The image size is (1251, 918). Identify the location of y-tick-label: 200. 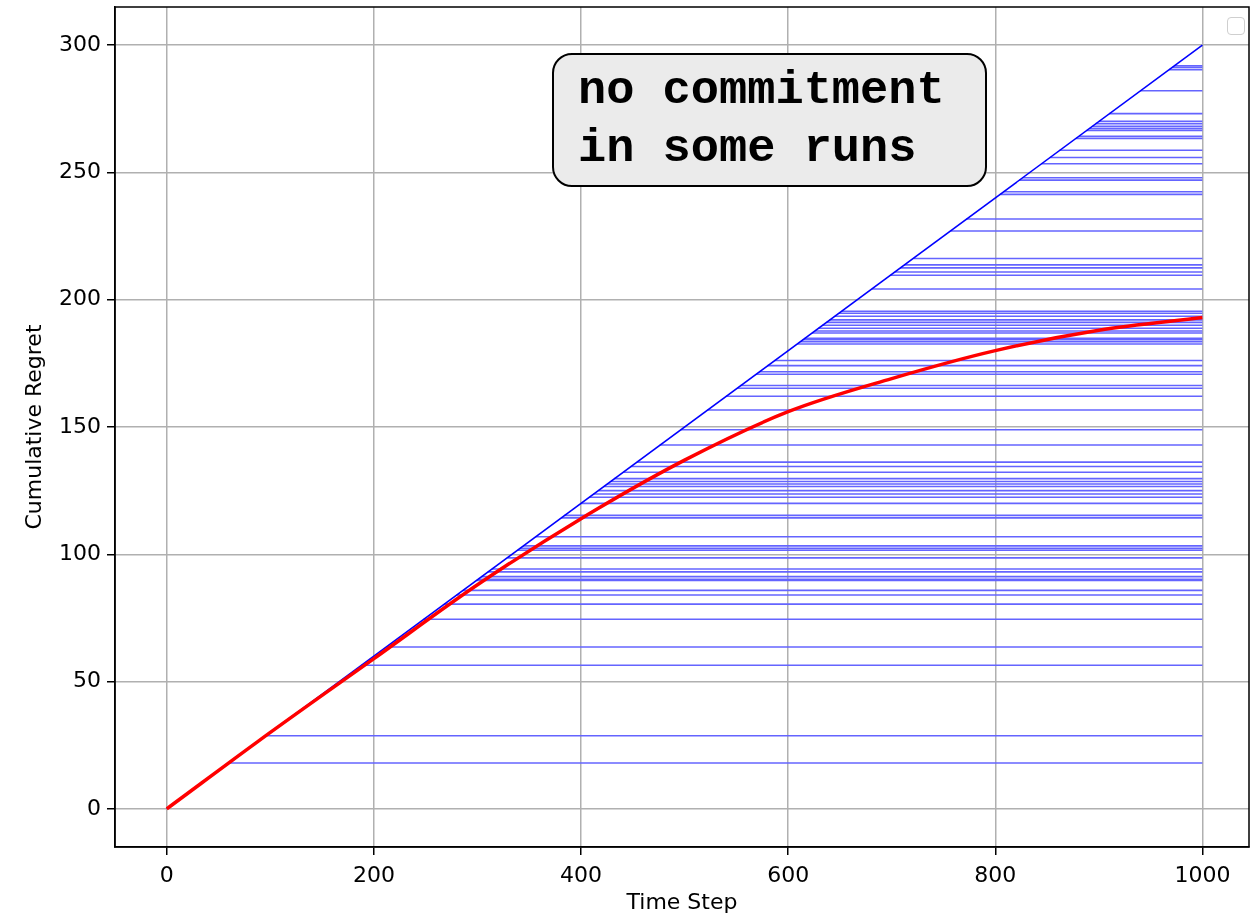
(80, 298).